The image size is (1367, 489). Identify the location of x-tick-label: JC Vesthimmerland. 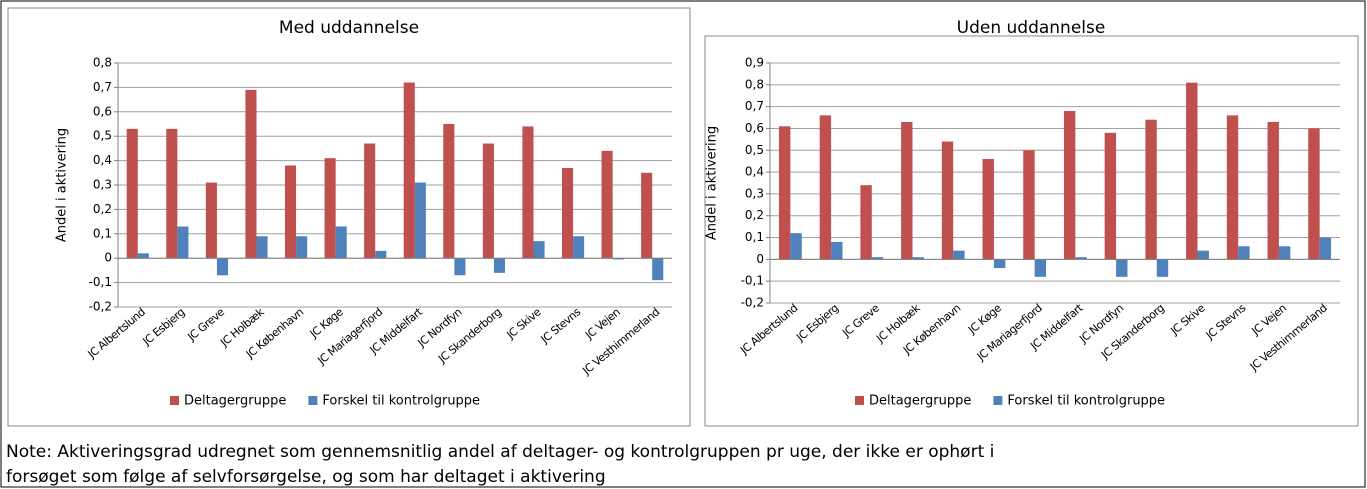
(1288, 338).